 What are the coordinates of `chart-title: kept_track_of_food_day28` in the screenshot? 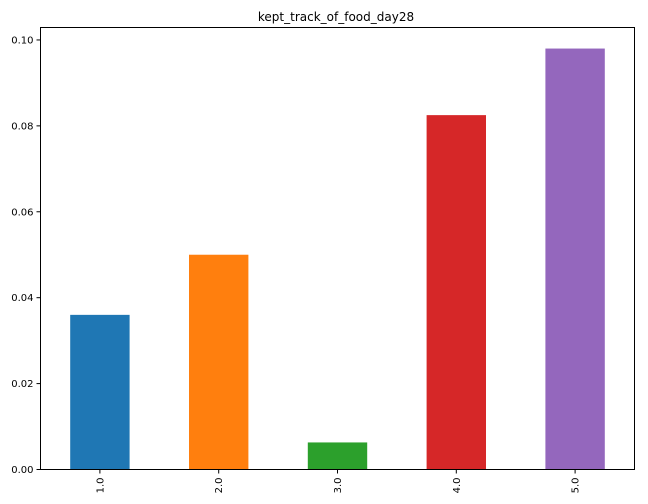 It's located at (336, 17).